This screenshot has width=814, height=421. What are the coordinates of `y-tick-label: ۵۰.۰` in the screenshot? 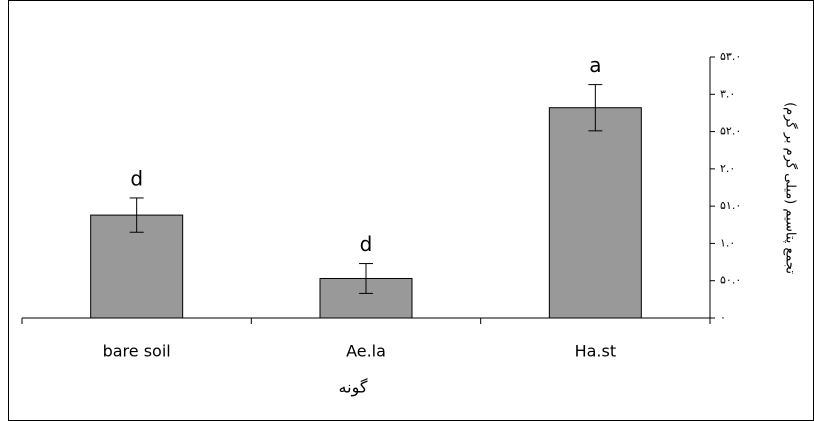 It's located at (730, 280).